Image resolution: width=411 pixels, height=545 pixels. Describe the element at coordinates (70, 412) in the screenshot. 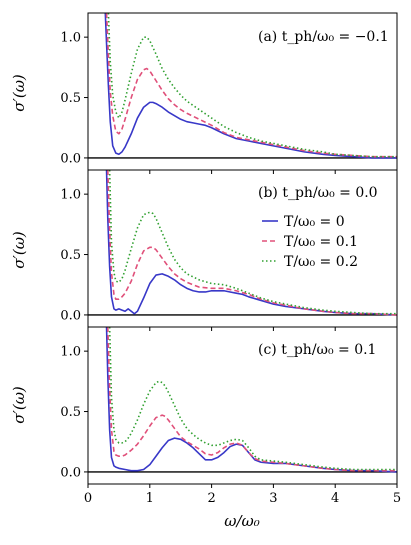

I see `panel-c-y-tick-label: 0.5` at that location.